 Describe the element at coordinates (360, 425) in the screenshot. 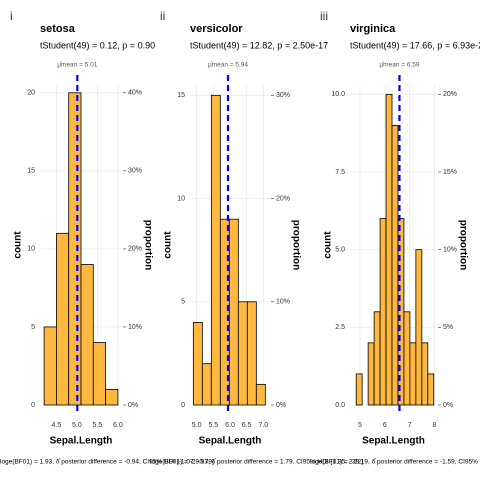

I see `x-tick-label: 5` at that location.